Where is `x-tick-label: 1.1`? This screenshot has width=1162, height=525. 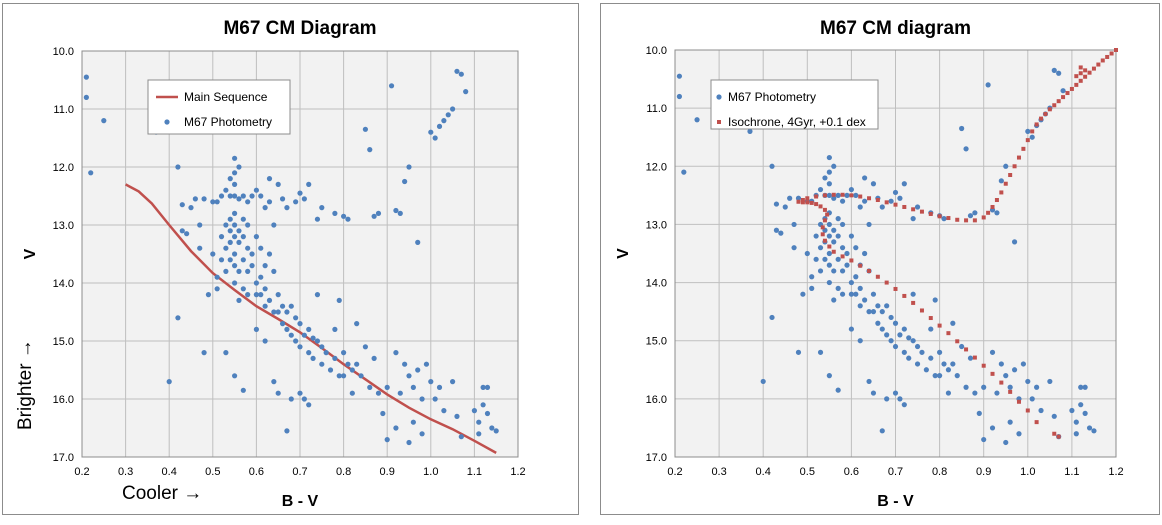 x-tick-label: 1.1 is located at coordinates (1071, 472).